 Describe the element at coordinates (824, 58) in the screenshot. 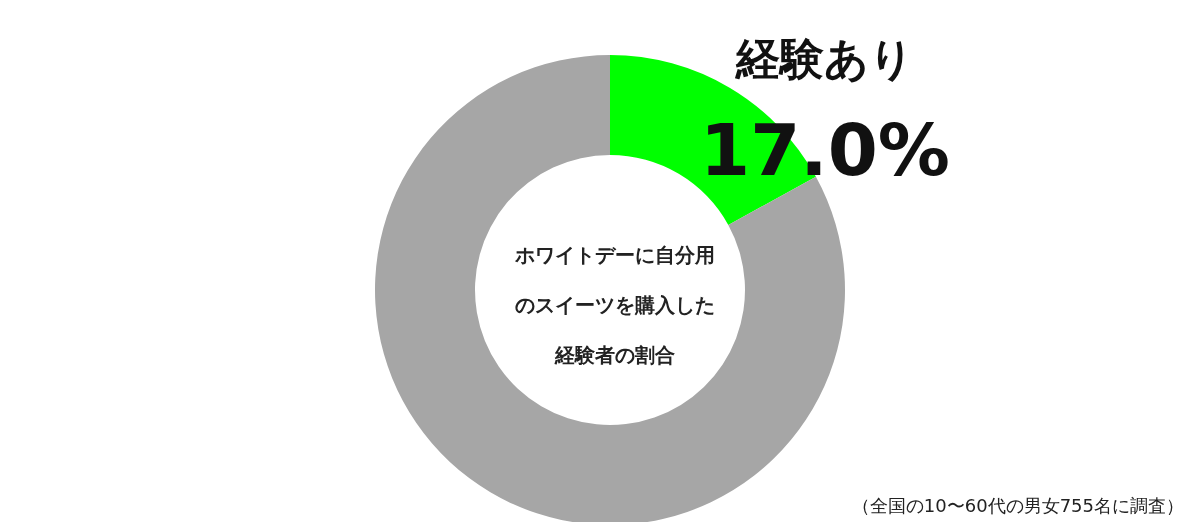

I see `slice-label: 経験あり` at that location.